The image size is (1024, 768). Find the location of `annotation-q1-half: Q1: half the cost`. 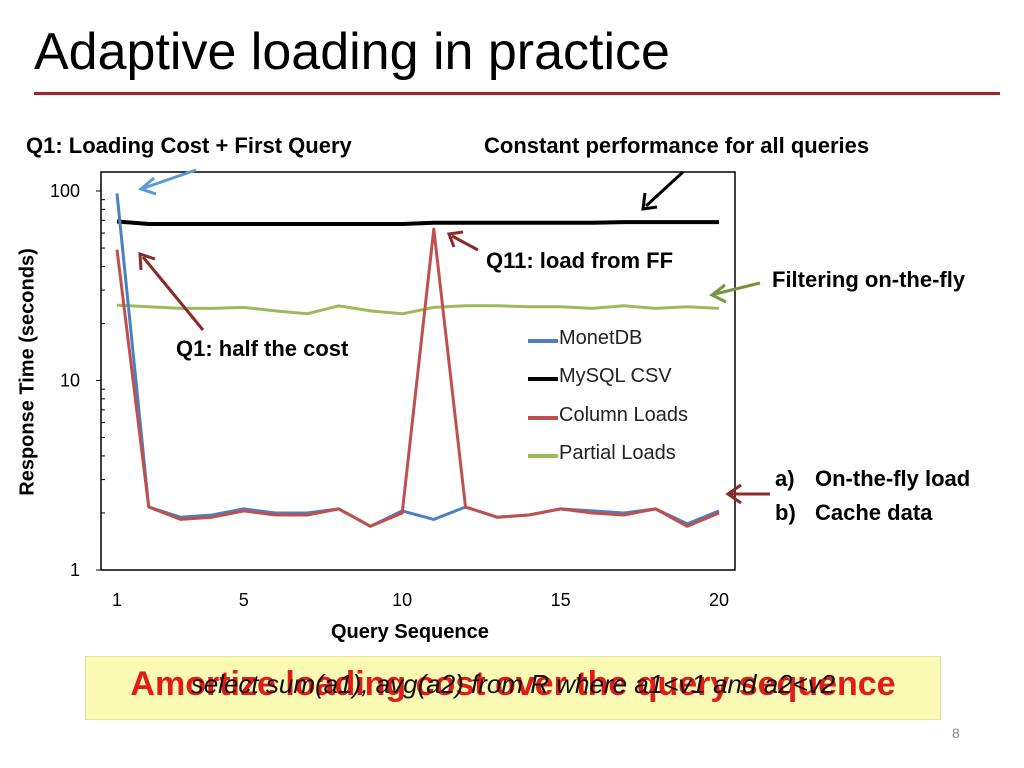

annotation-q1-half: Q1: half the cost is located at coordinates (262, 348).